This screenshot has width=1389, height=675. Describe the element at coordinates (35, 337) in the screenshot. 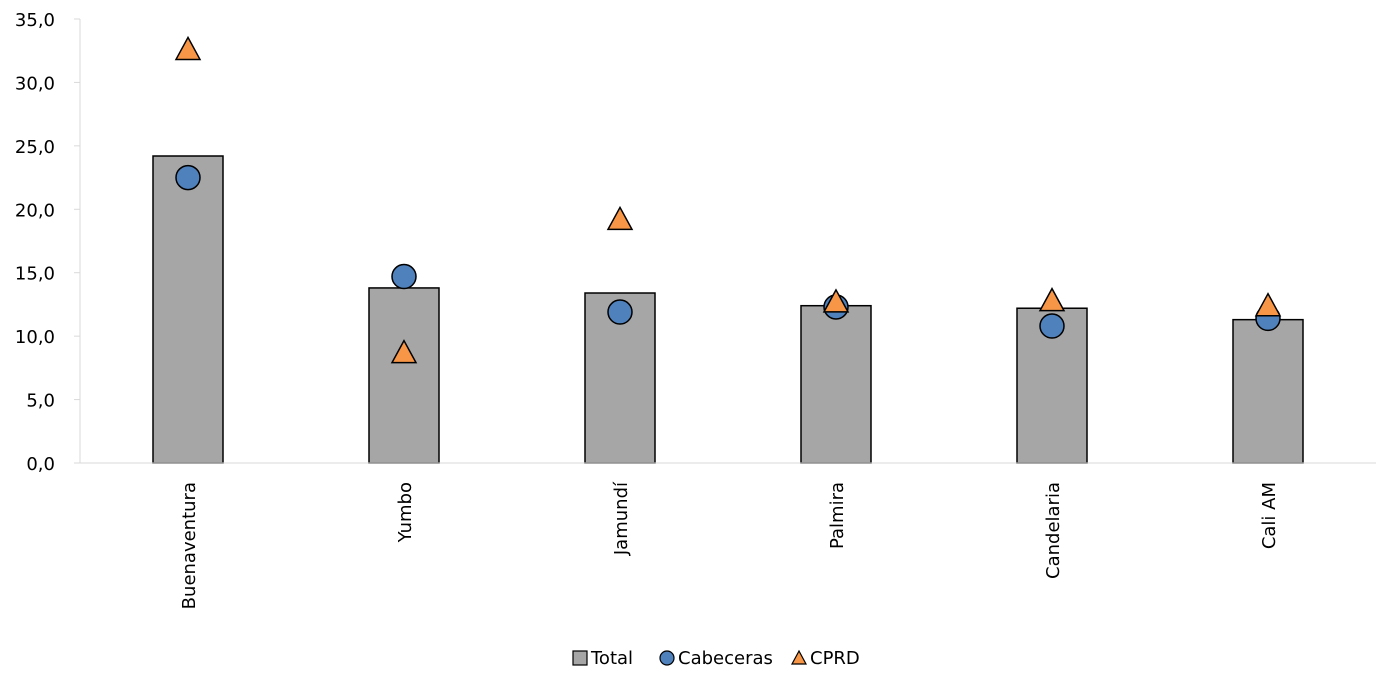

I see `y-tick-label: 10,0` at that location.